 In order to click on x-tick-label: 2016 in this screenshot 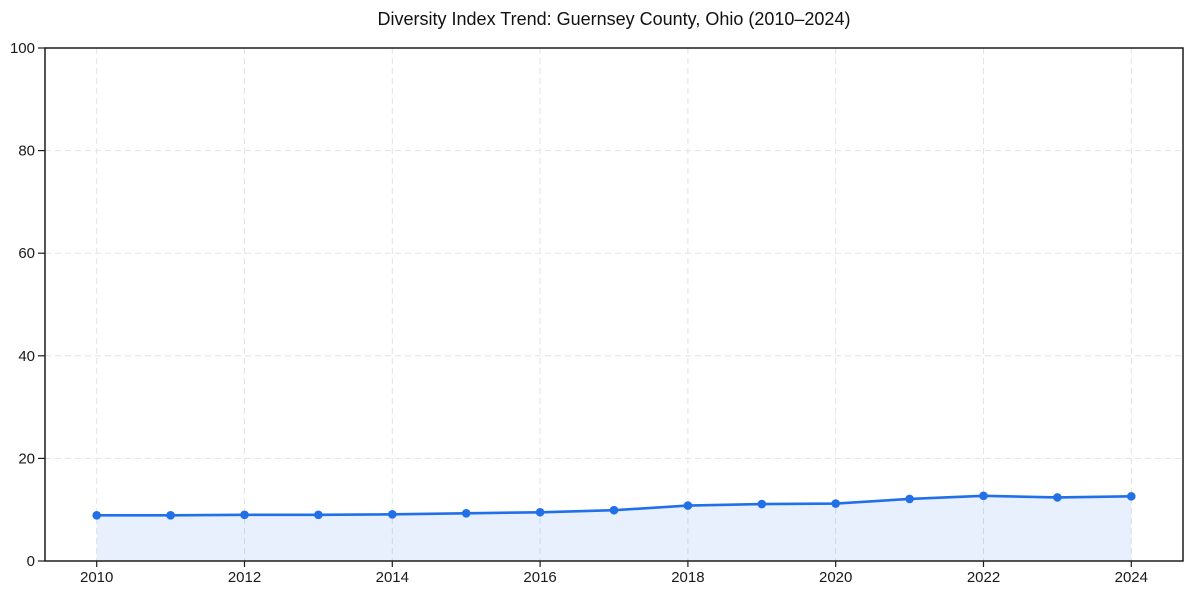, I will do `click(539, 577)`.